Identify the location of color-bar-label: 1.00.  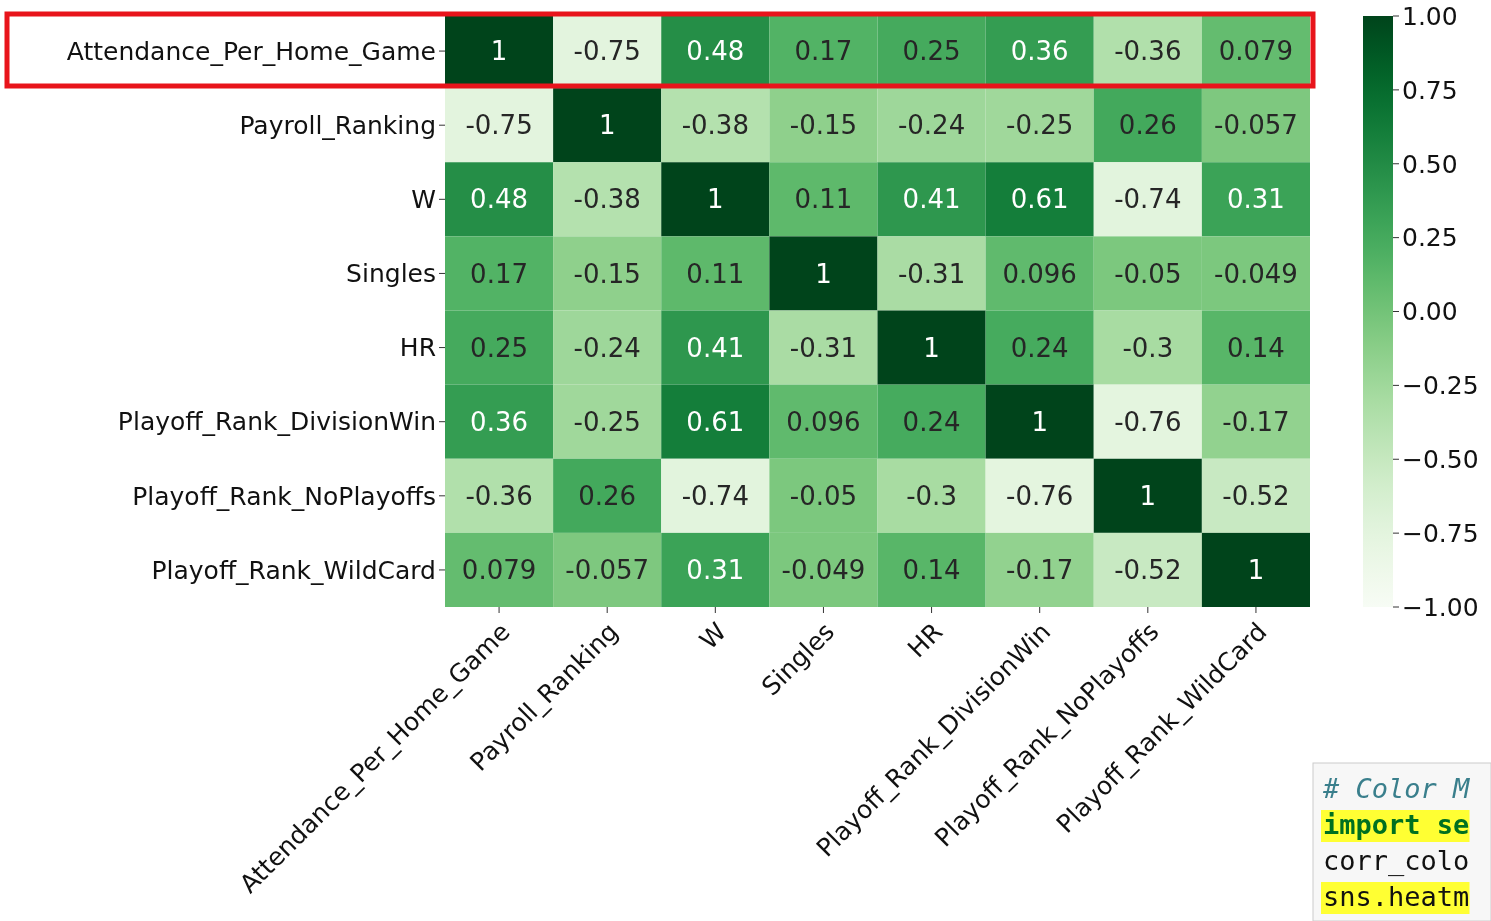
(1430, 16).